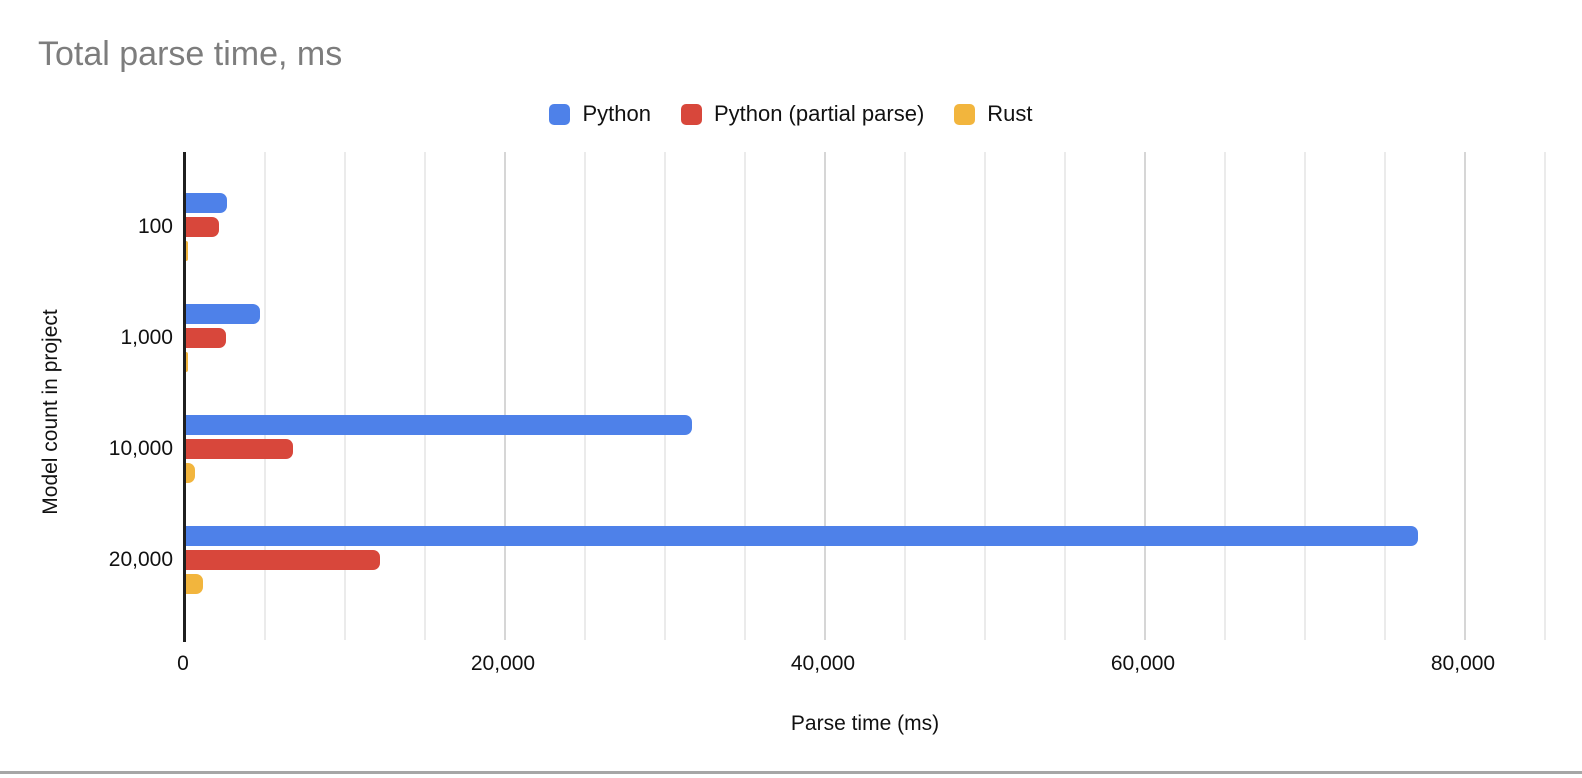 Image resolution: width=1582 pixels, height=778 pixels. I want to click on legend-label-python-partial: Python (partial parse), so click(819, 113).